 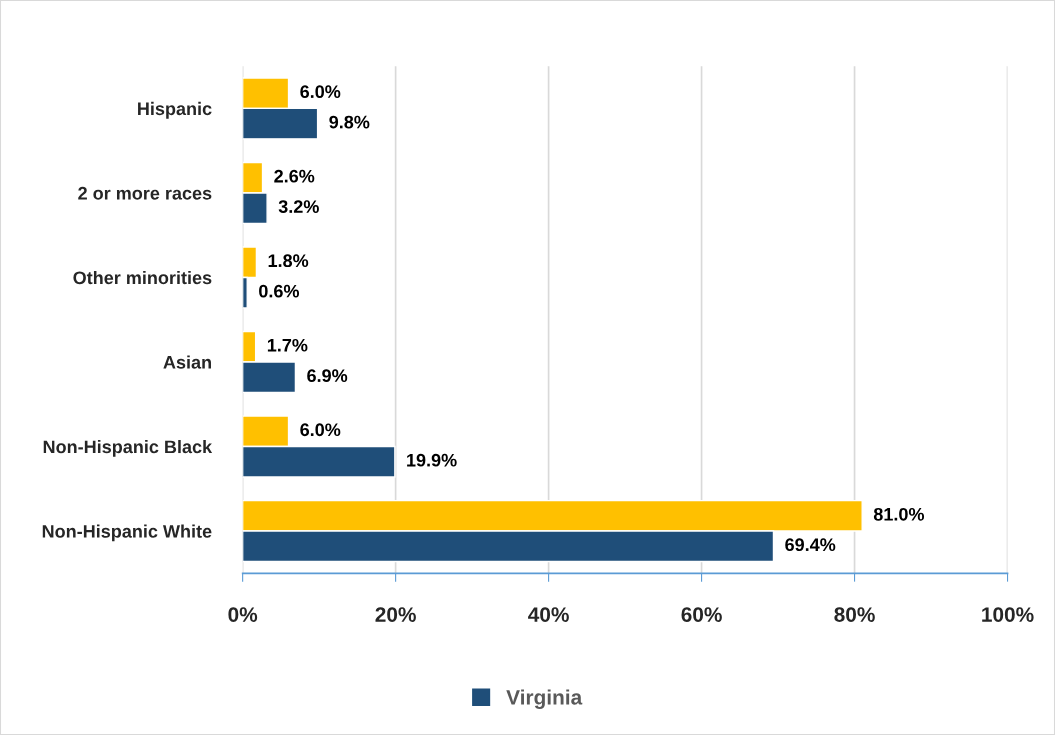 I want to click on data-label: 1.7%, so click(x=287, y=345).